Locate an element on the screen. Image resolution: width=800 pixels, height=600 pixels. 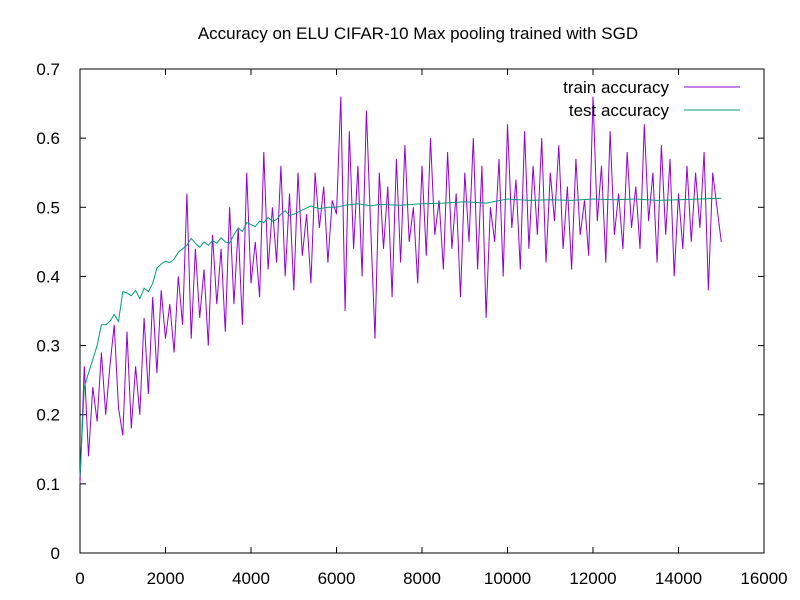
x-tick-label: 6000 is located at coordinates (337, 578).